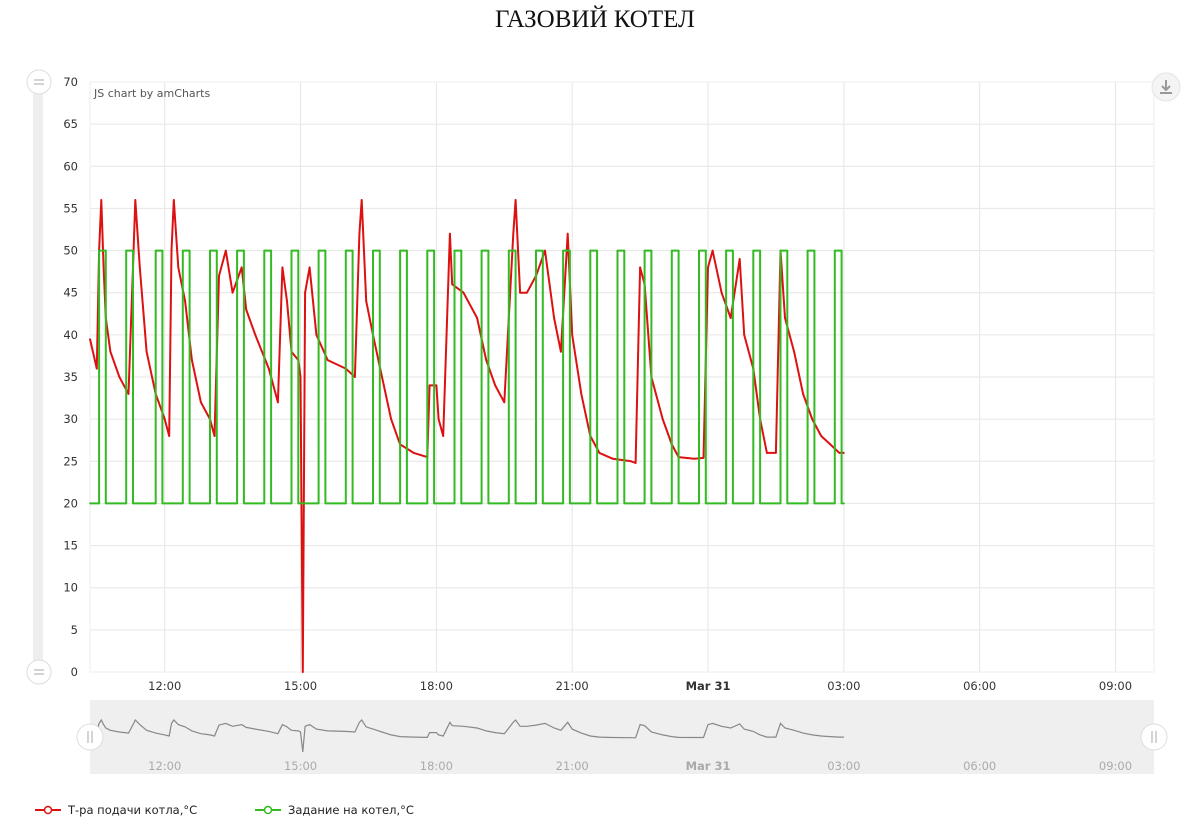 The width and height of the screenshot is (1200, 831). What do you see at coordinates (116, 810) in the screenshot?
I see `legend-item: Т-ра подачи котла,°С` at bounding box center [116, 810].